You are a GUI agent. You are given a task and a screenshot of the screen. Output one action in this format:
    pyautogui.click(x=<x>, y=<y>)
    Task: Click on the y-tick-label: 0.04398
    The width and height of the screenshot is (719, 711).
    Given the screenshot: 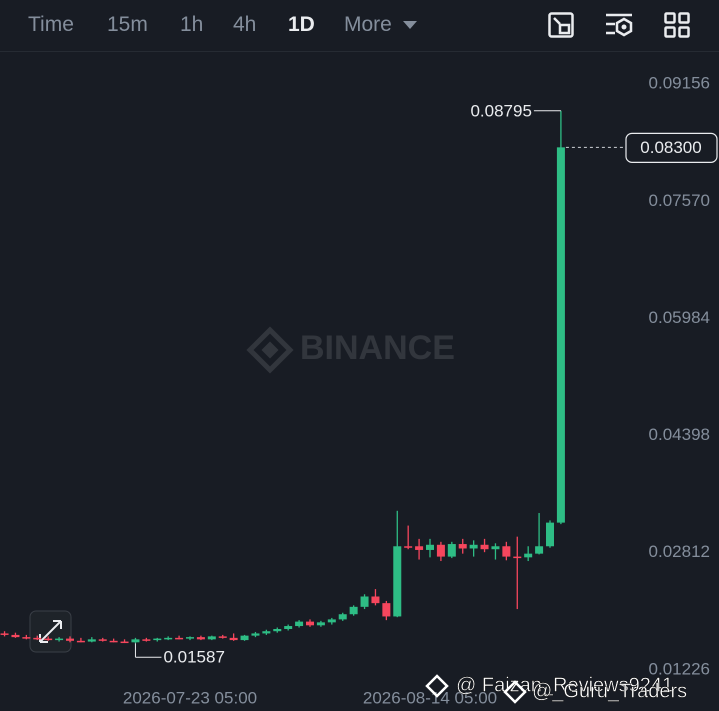 What is the action you would take?
    pyautogui.click(x=679, y=434)
    